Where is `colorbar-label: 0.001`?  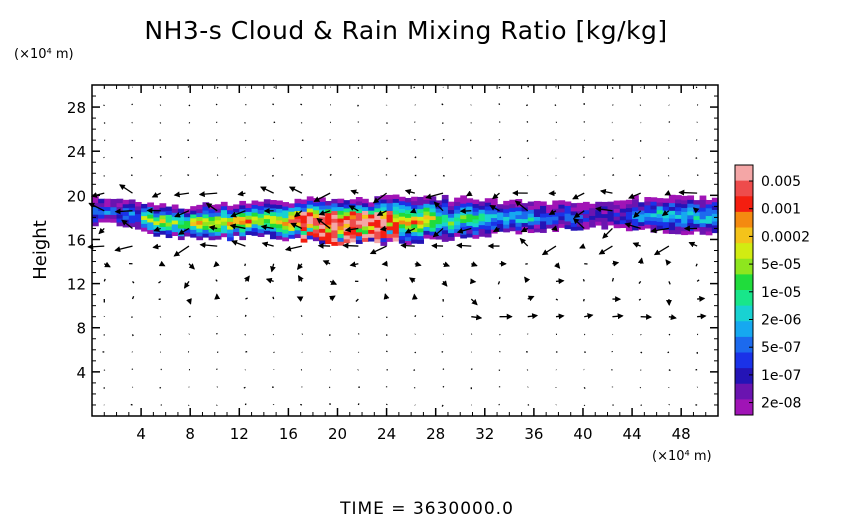 colorbar-label: 0.001 is located at coordinates (781, 210).